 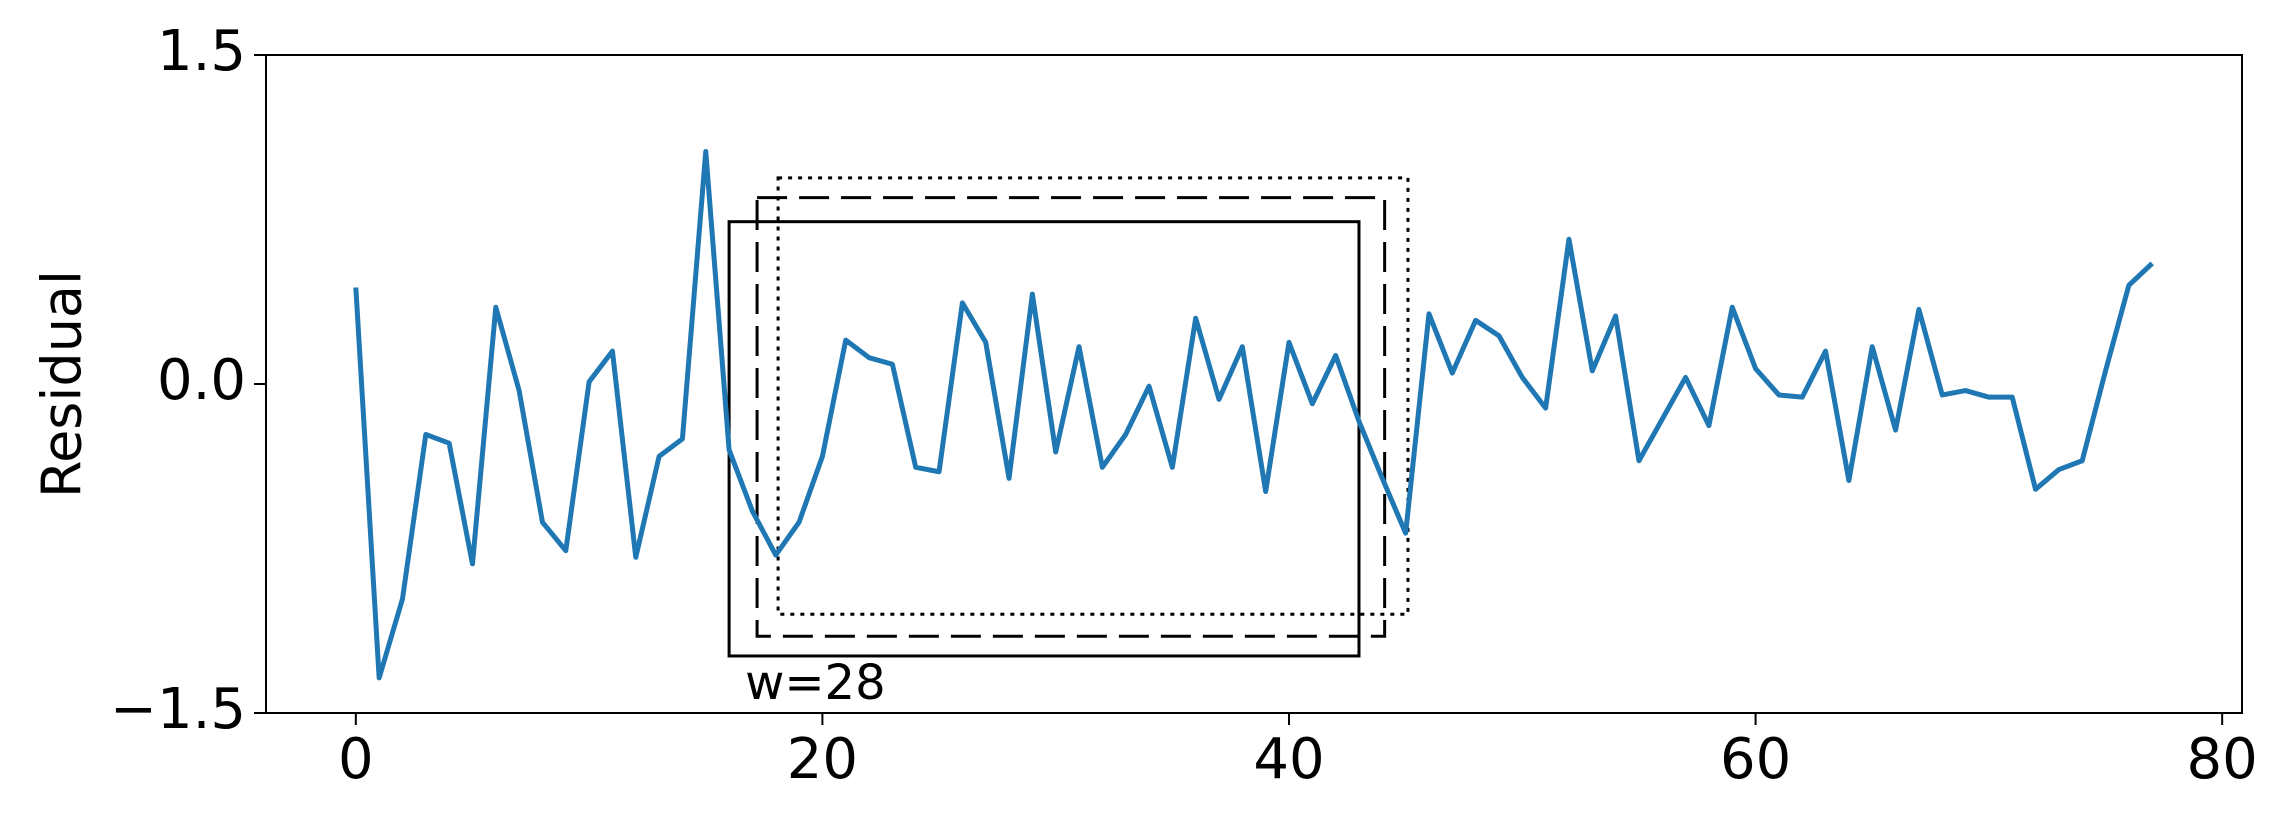 What do you see at coordinates (2222, 759) in the screenshot?
I see `x-tick-label: 80` at bounding box center [2222, 759].